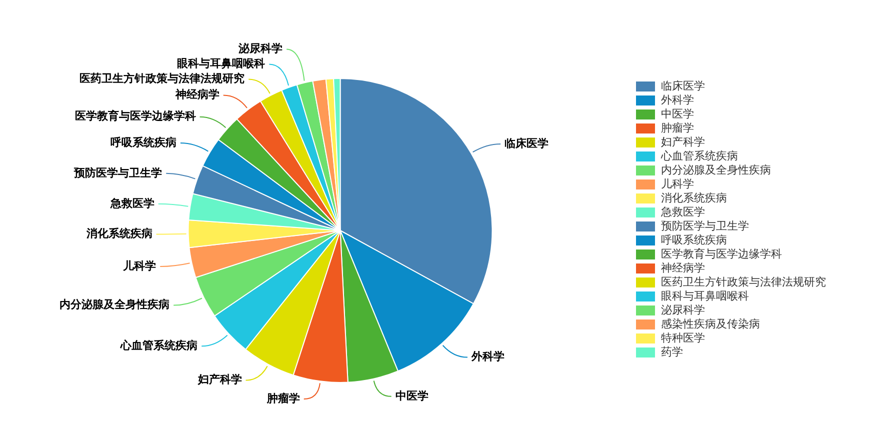 The width and height of the screenshot is (884, 441). Describe the element at coordinates (139, 265) in the screenshot. I see `slice-label: 儿科学` at that location.